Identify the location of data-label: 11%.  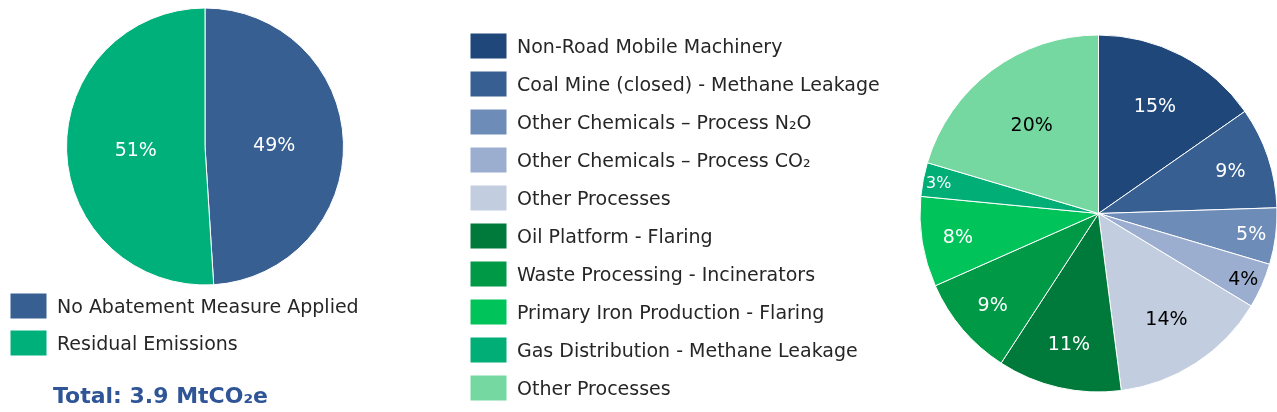
(1069, 342).